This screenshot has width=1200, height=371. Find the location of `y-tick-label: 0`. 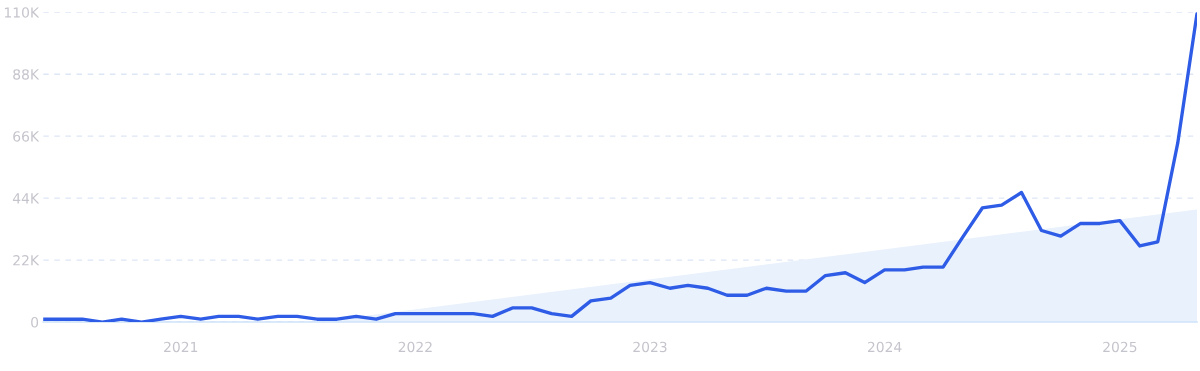

y-tick-label: 0 is located at coordinates (35, 322).